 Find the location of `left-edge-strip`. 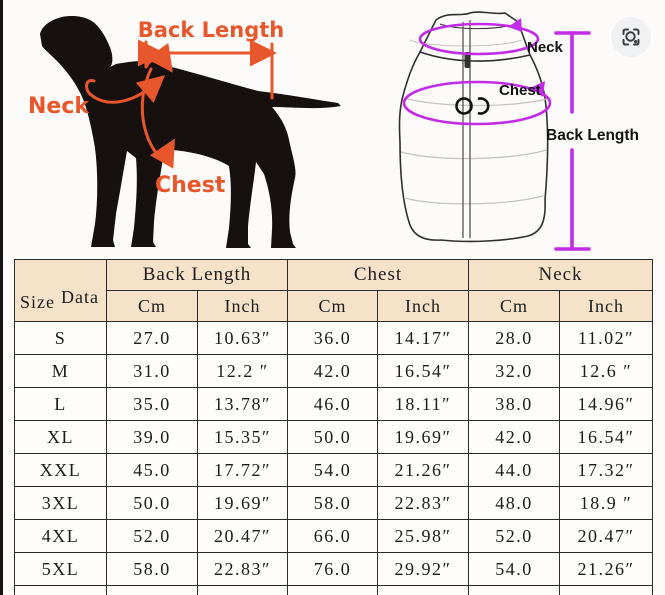

left-edge-strip is located at coordinates (1, 297).